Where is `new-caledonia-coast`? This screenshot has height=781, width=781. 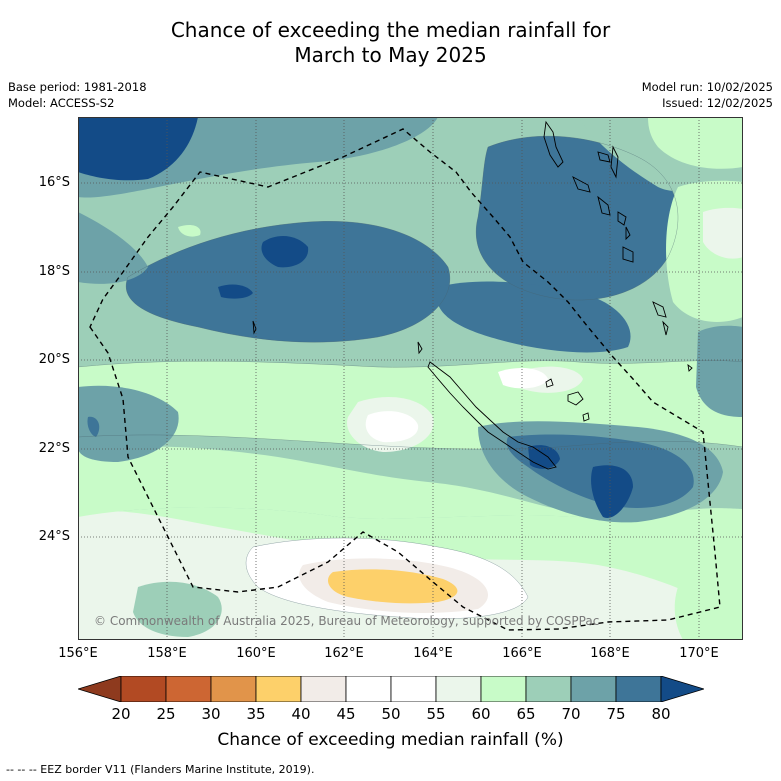
new-caledonia-coast is located at coordinates (492, 415).